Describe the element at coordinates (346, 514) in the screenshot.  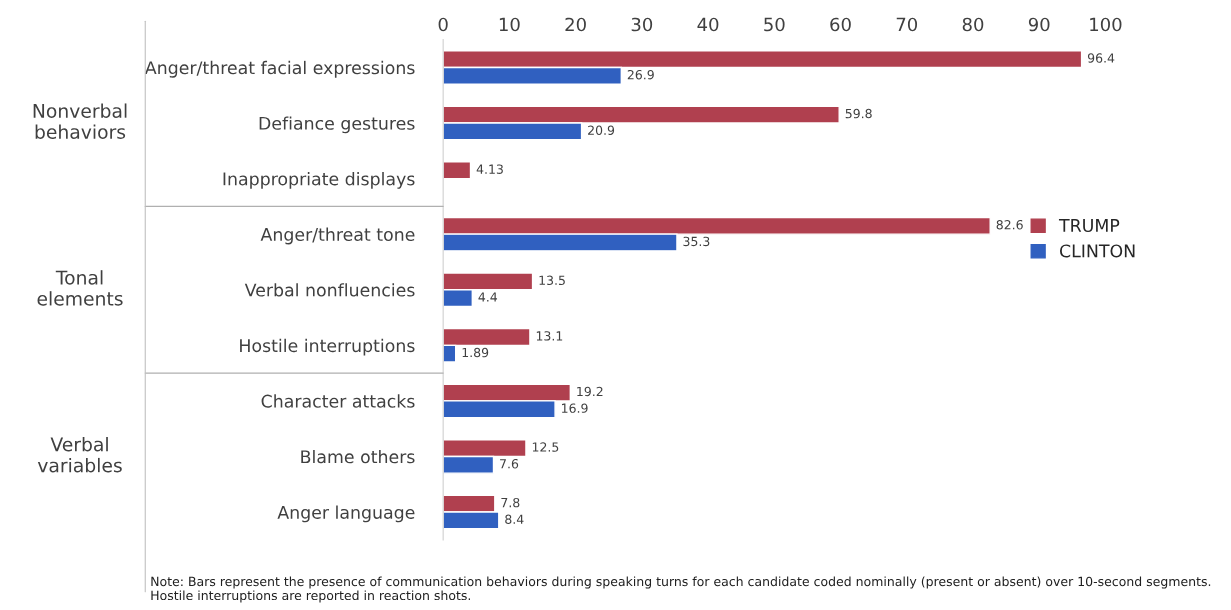
I see `y-tick-label: Anger language` at that location.